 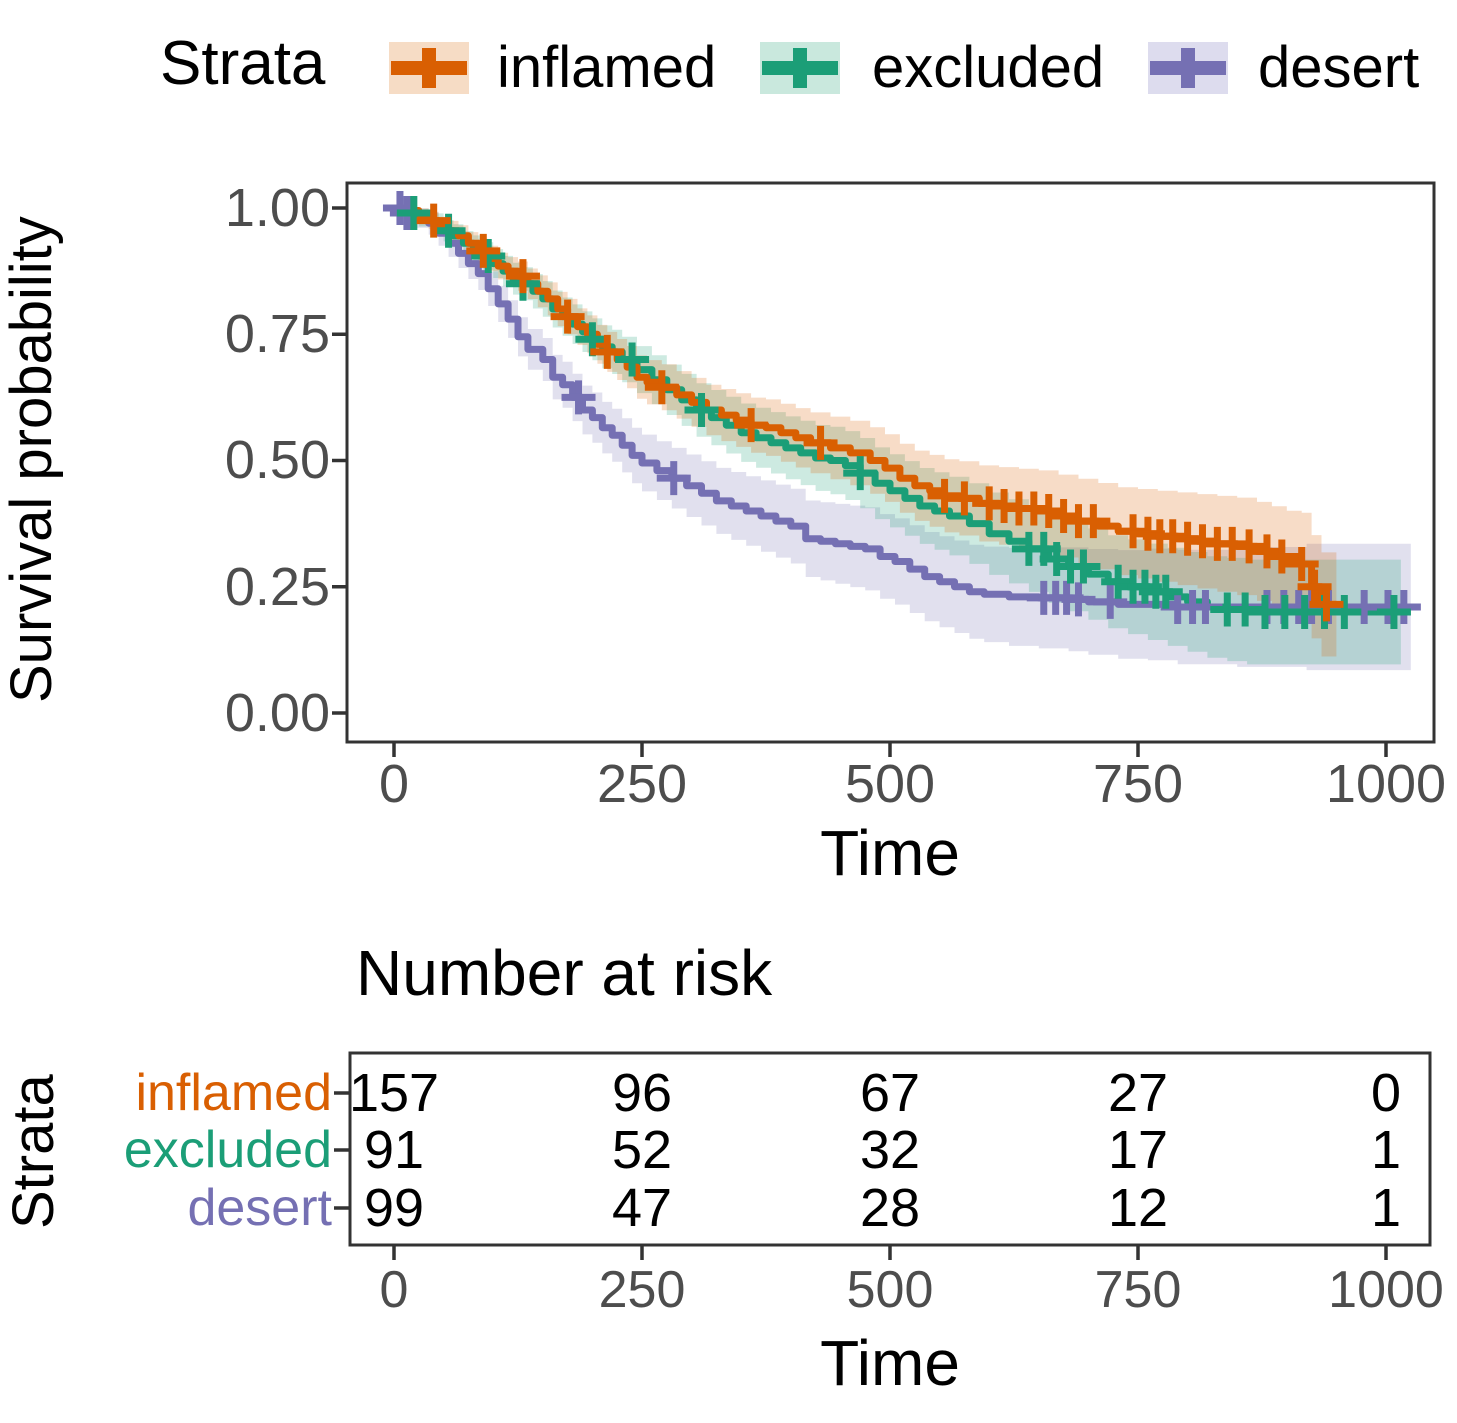 I want to click on y-tick-0.50: 0.50, so click(x=277, y=460).